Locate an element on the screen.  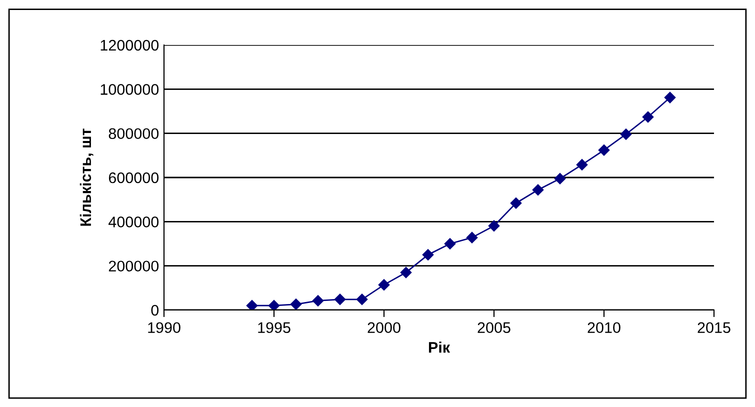
y-tick-label: 600000 is located at coordinates (133, 178).